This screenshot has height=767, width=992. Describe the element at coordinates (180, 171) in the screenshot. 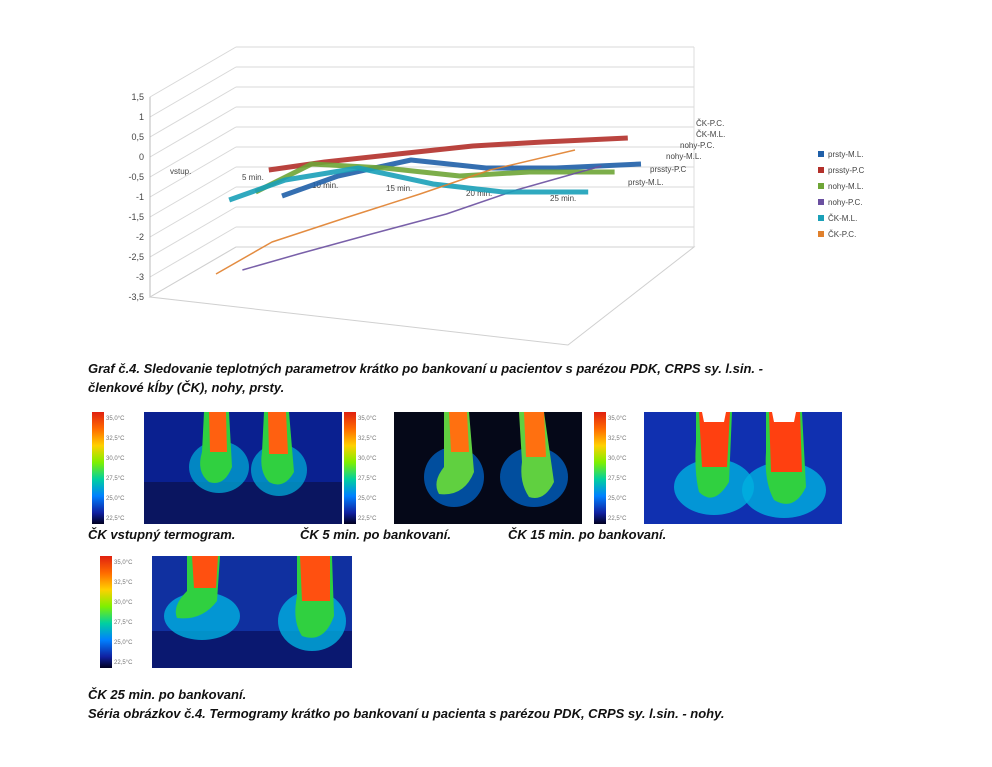

I see `category-label: vstup.` at that location.